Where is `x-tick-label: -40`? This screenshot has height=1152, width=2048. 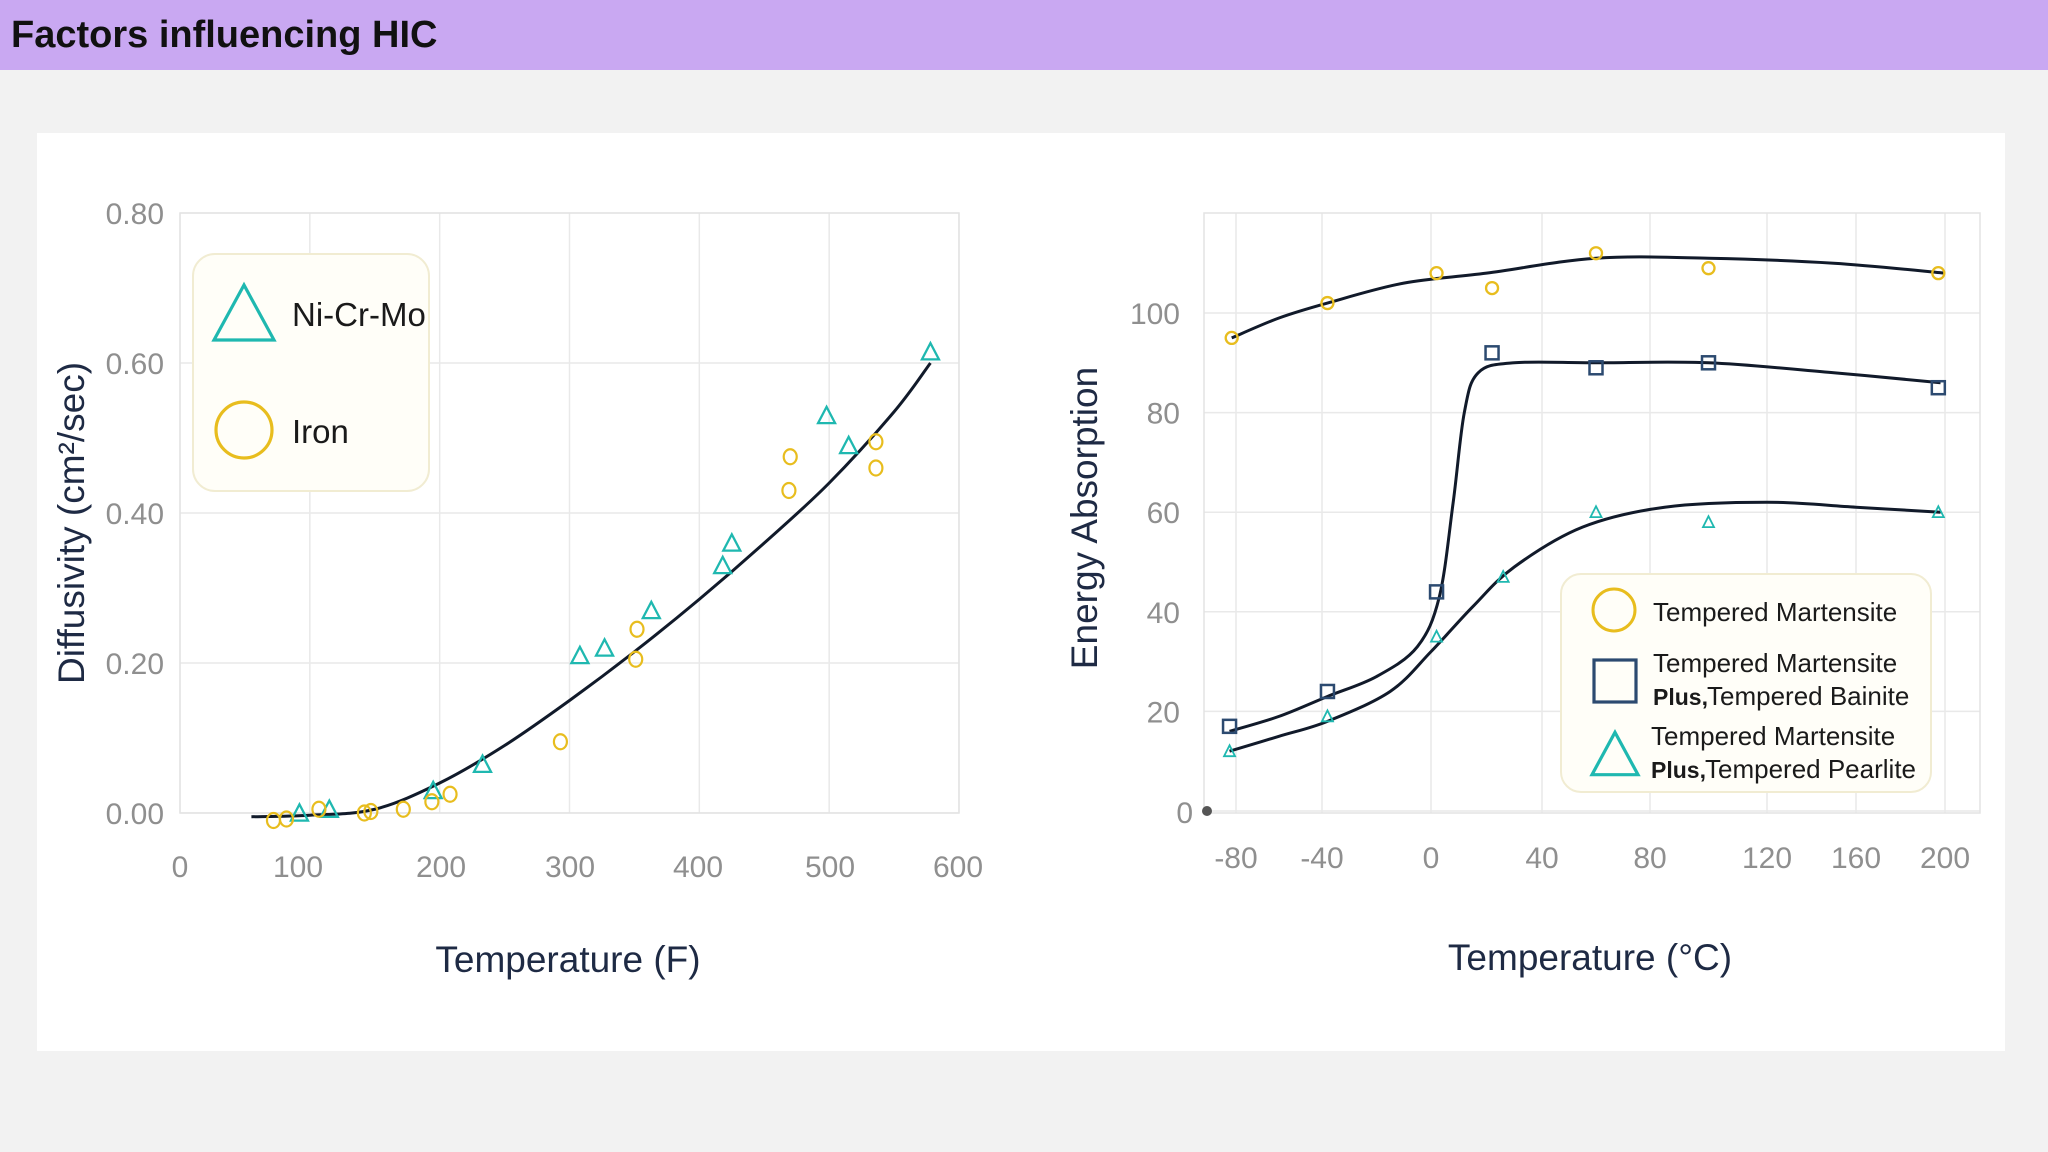
x-tick-label: -40 is located at coordinates (1321, 858).